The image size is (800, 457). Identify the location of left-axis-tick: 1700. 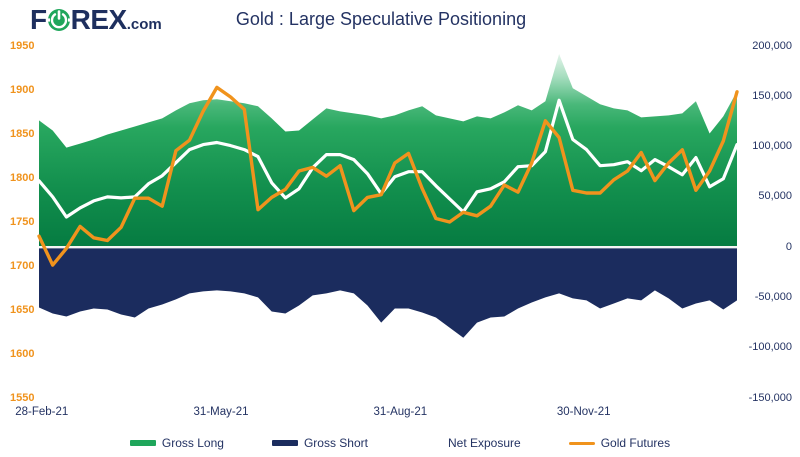
(22, 265).